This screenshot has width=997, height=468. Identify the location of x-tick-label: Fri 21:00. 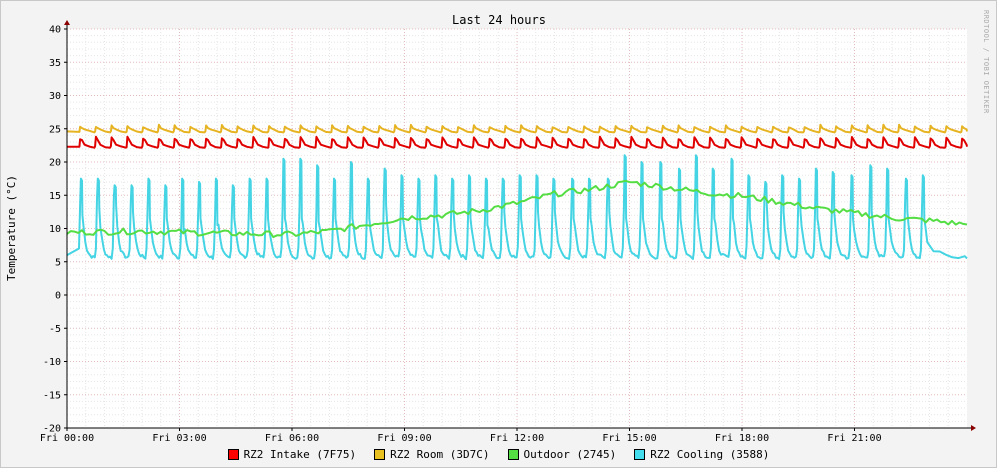
(854, 438).